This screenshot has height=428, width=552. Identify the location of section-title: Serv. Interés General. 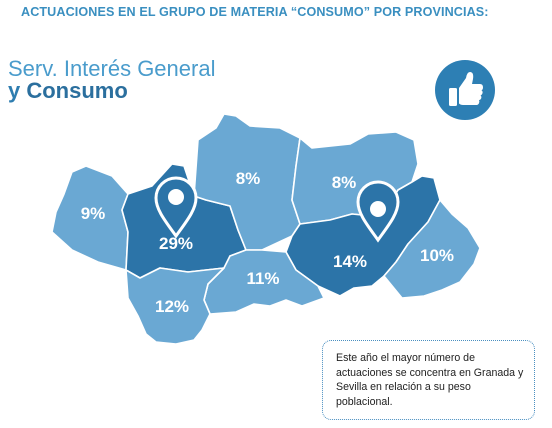
(112, 68).